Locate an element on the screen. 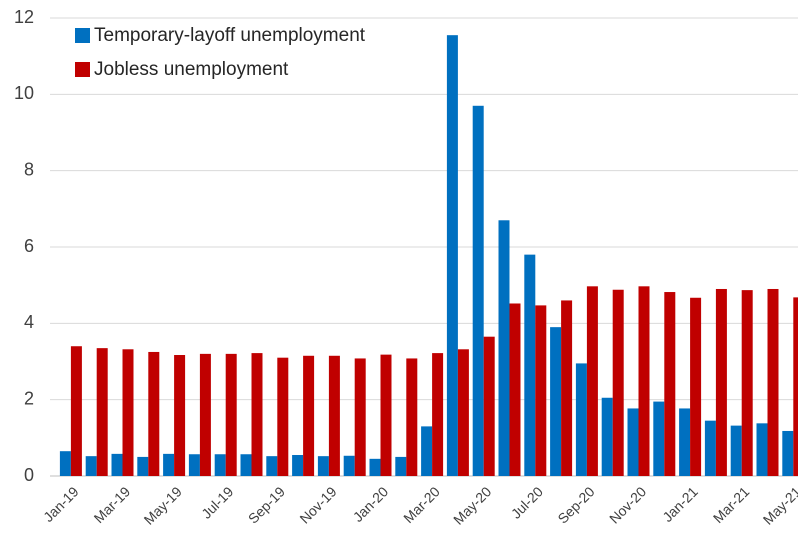  y-tick-label: 12 is located at coordinates (24, 17).